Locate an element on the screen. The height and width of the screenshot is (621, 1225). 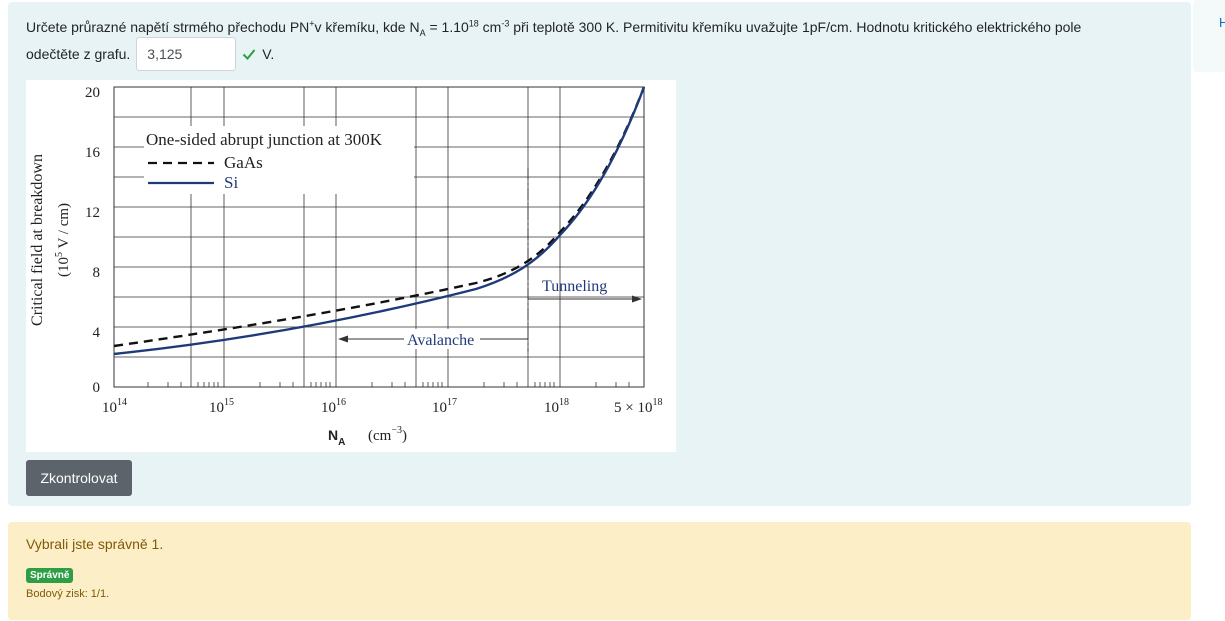
x-units: (cm is located at coordinates (380, 436).